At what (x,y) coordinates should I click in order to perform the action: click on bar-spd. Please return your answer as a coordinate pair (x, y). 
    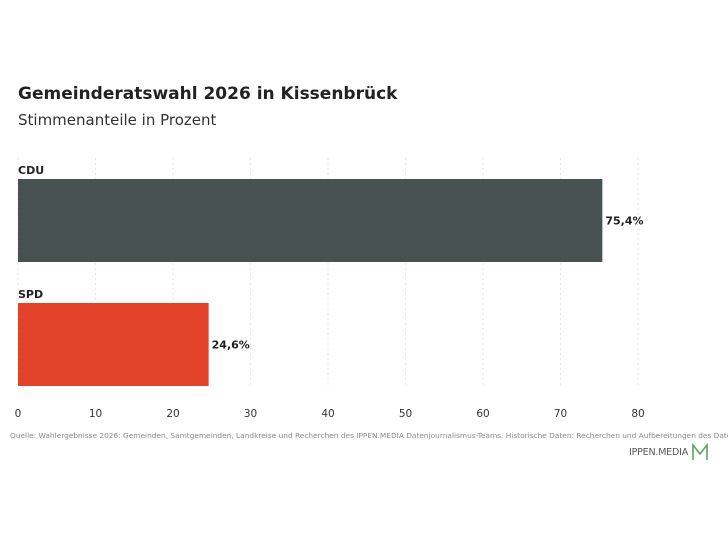
    Looking at the image, I should click on (113, 344).